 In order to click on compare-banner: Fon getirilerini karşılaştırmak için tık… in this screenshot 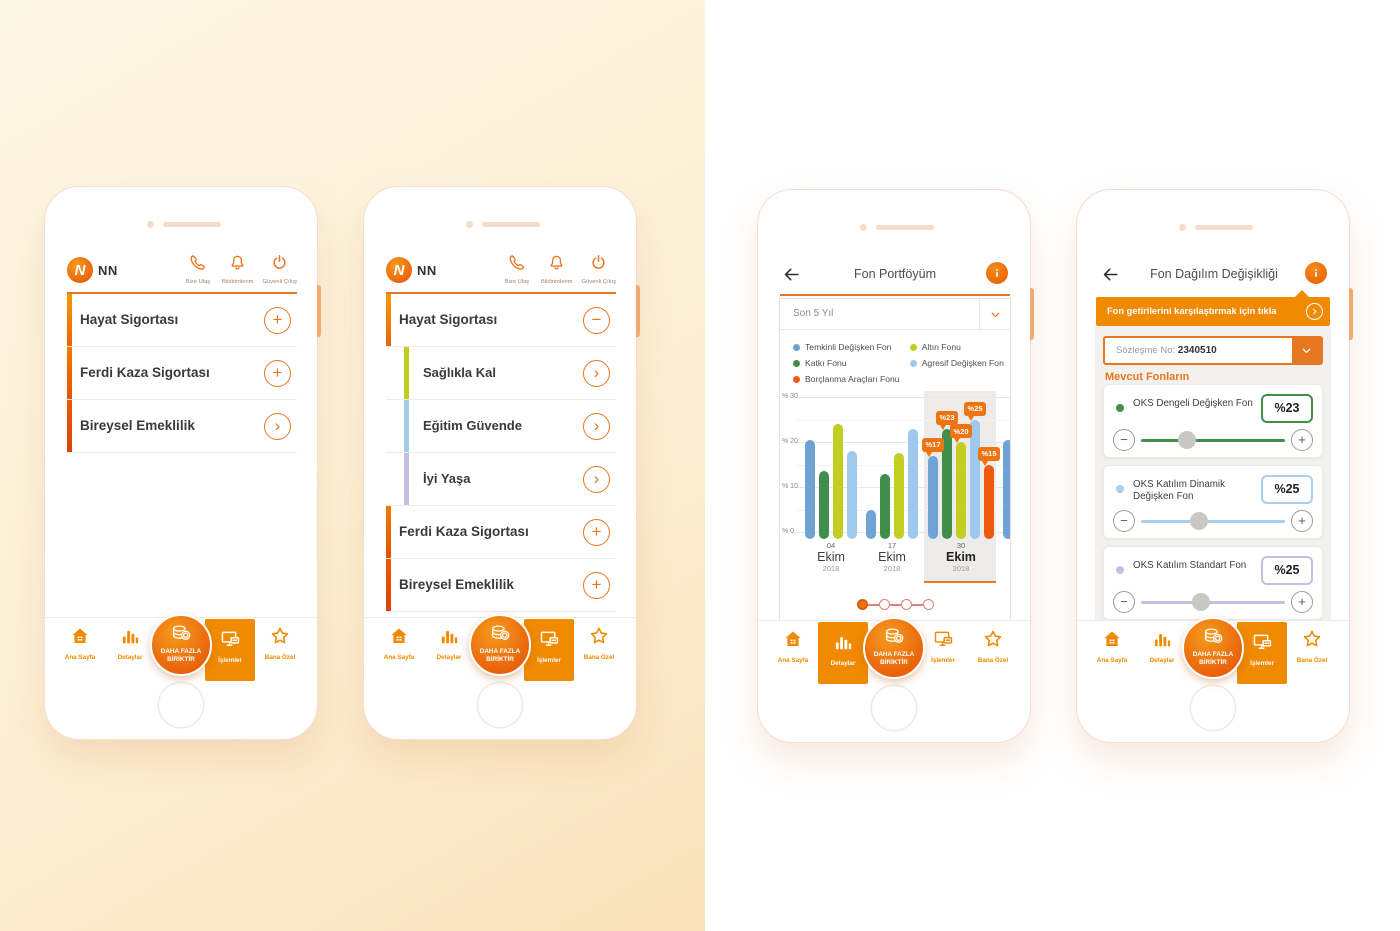, I will do `click(1213, 308)`.